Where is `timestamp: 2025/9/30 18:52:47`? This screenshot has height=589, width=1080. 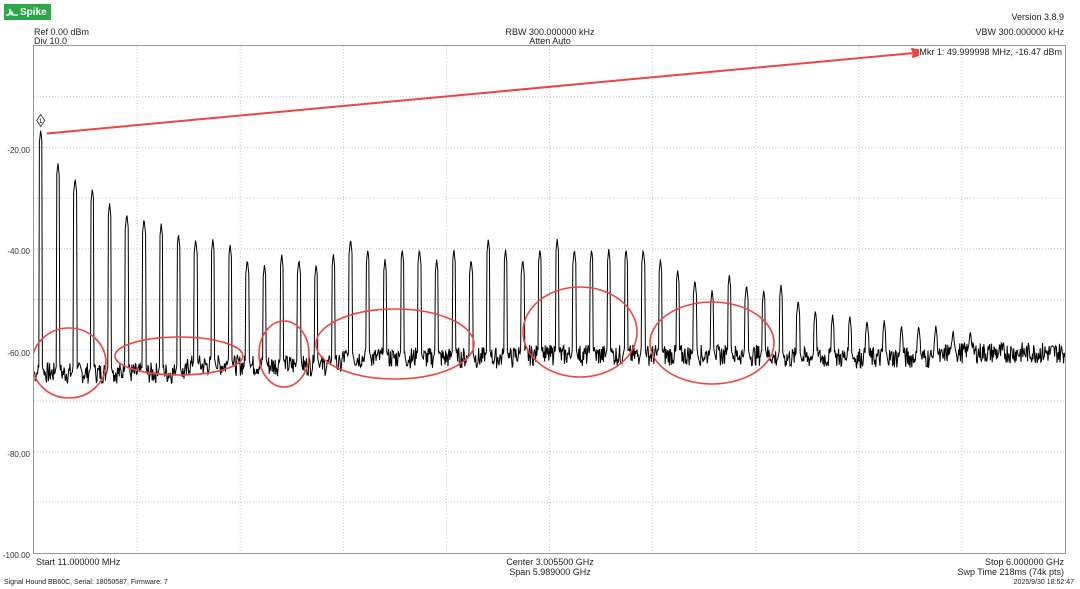
timestamp: 2025/9/30 18:52:47 is located at coordinates (1043, 582).